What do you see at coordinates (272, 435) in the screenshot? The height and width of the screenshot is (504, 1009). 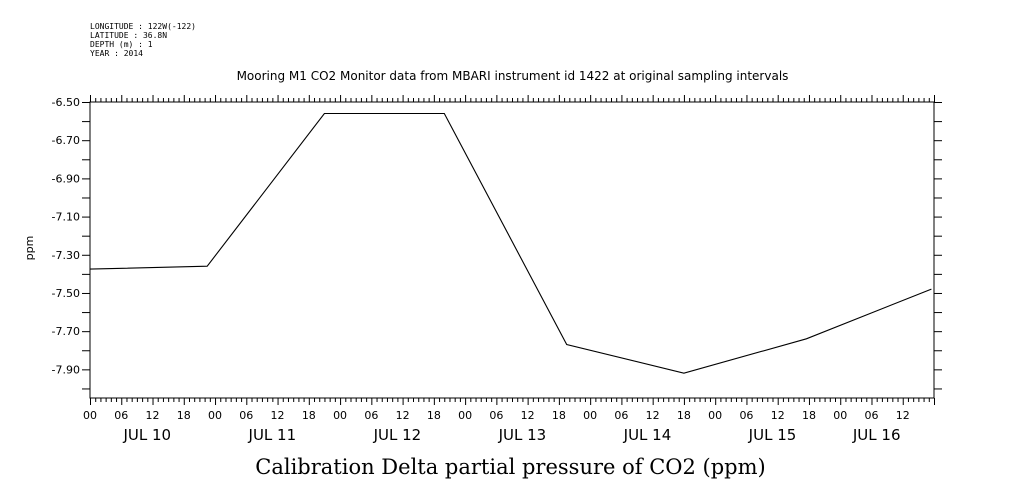 I see `x-day-label: JUL 11` at bounding box center [272, 435].